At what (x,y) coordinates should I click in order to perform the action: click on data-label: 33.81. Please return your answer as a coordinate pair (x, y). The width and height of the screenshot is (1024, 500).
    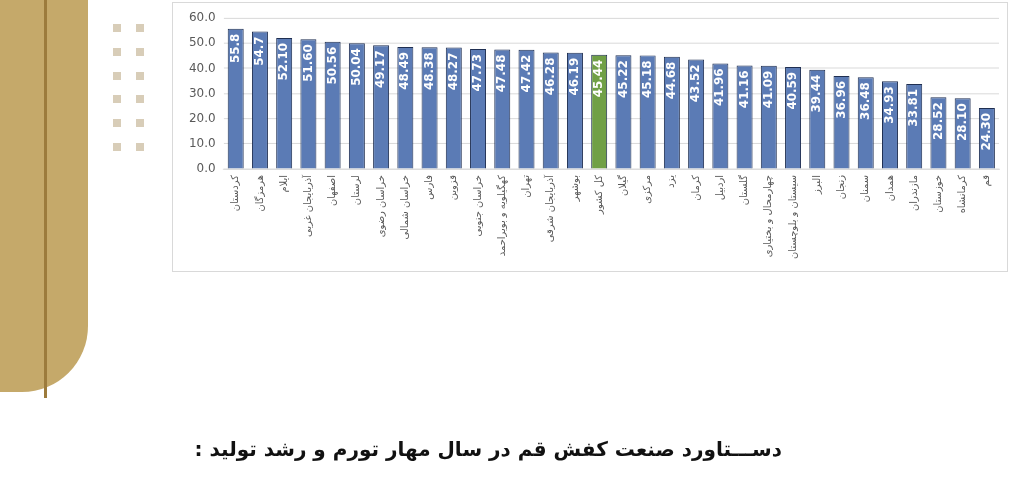
    Looking at the image, I should click on (913, 107).